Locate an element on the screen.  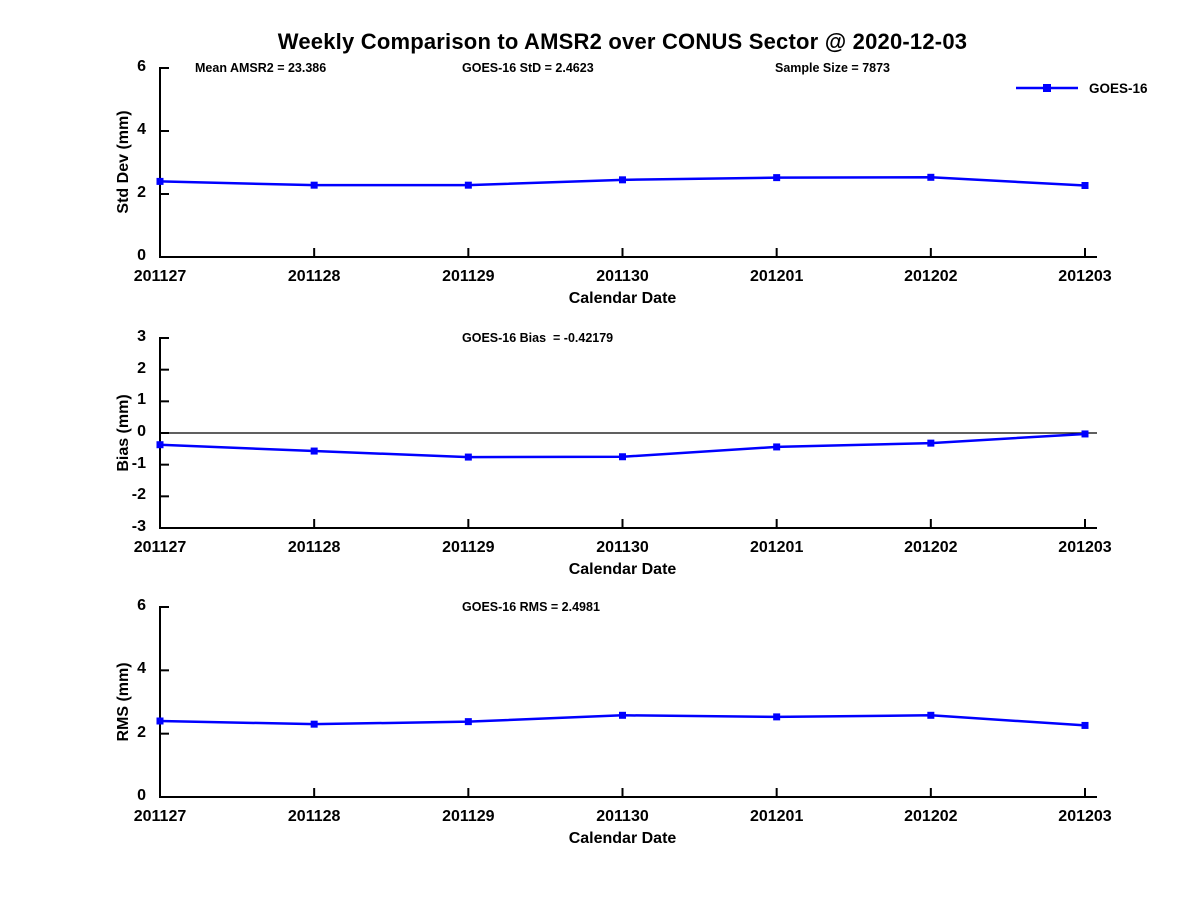
legend-line-marker-swatch is located at coordinates (1047, 88).